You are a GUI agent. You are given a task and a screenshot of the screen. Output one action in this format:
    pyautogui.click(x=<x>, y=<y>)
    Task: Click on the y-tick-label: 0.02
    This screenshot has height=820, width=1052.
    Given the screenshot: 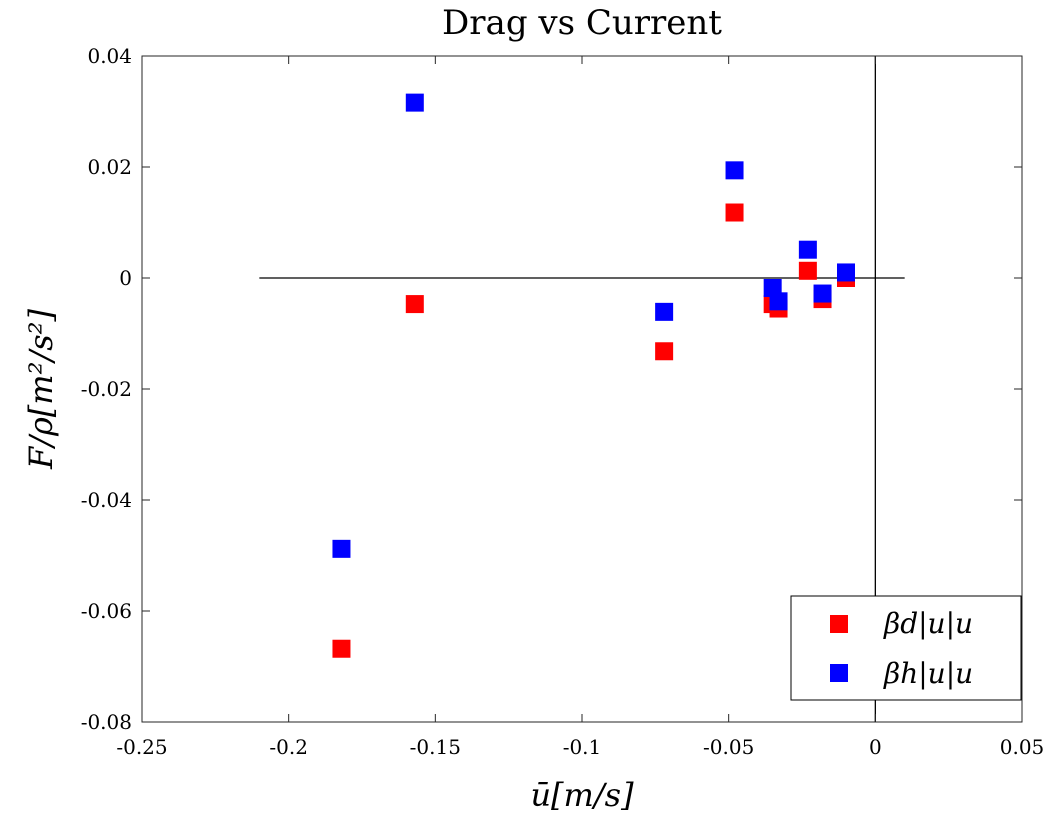 What is the action you would take?
    pyautogui.click(x=109, y=167)
    